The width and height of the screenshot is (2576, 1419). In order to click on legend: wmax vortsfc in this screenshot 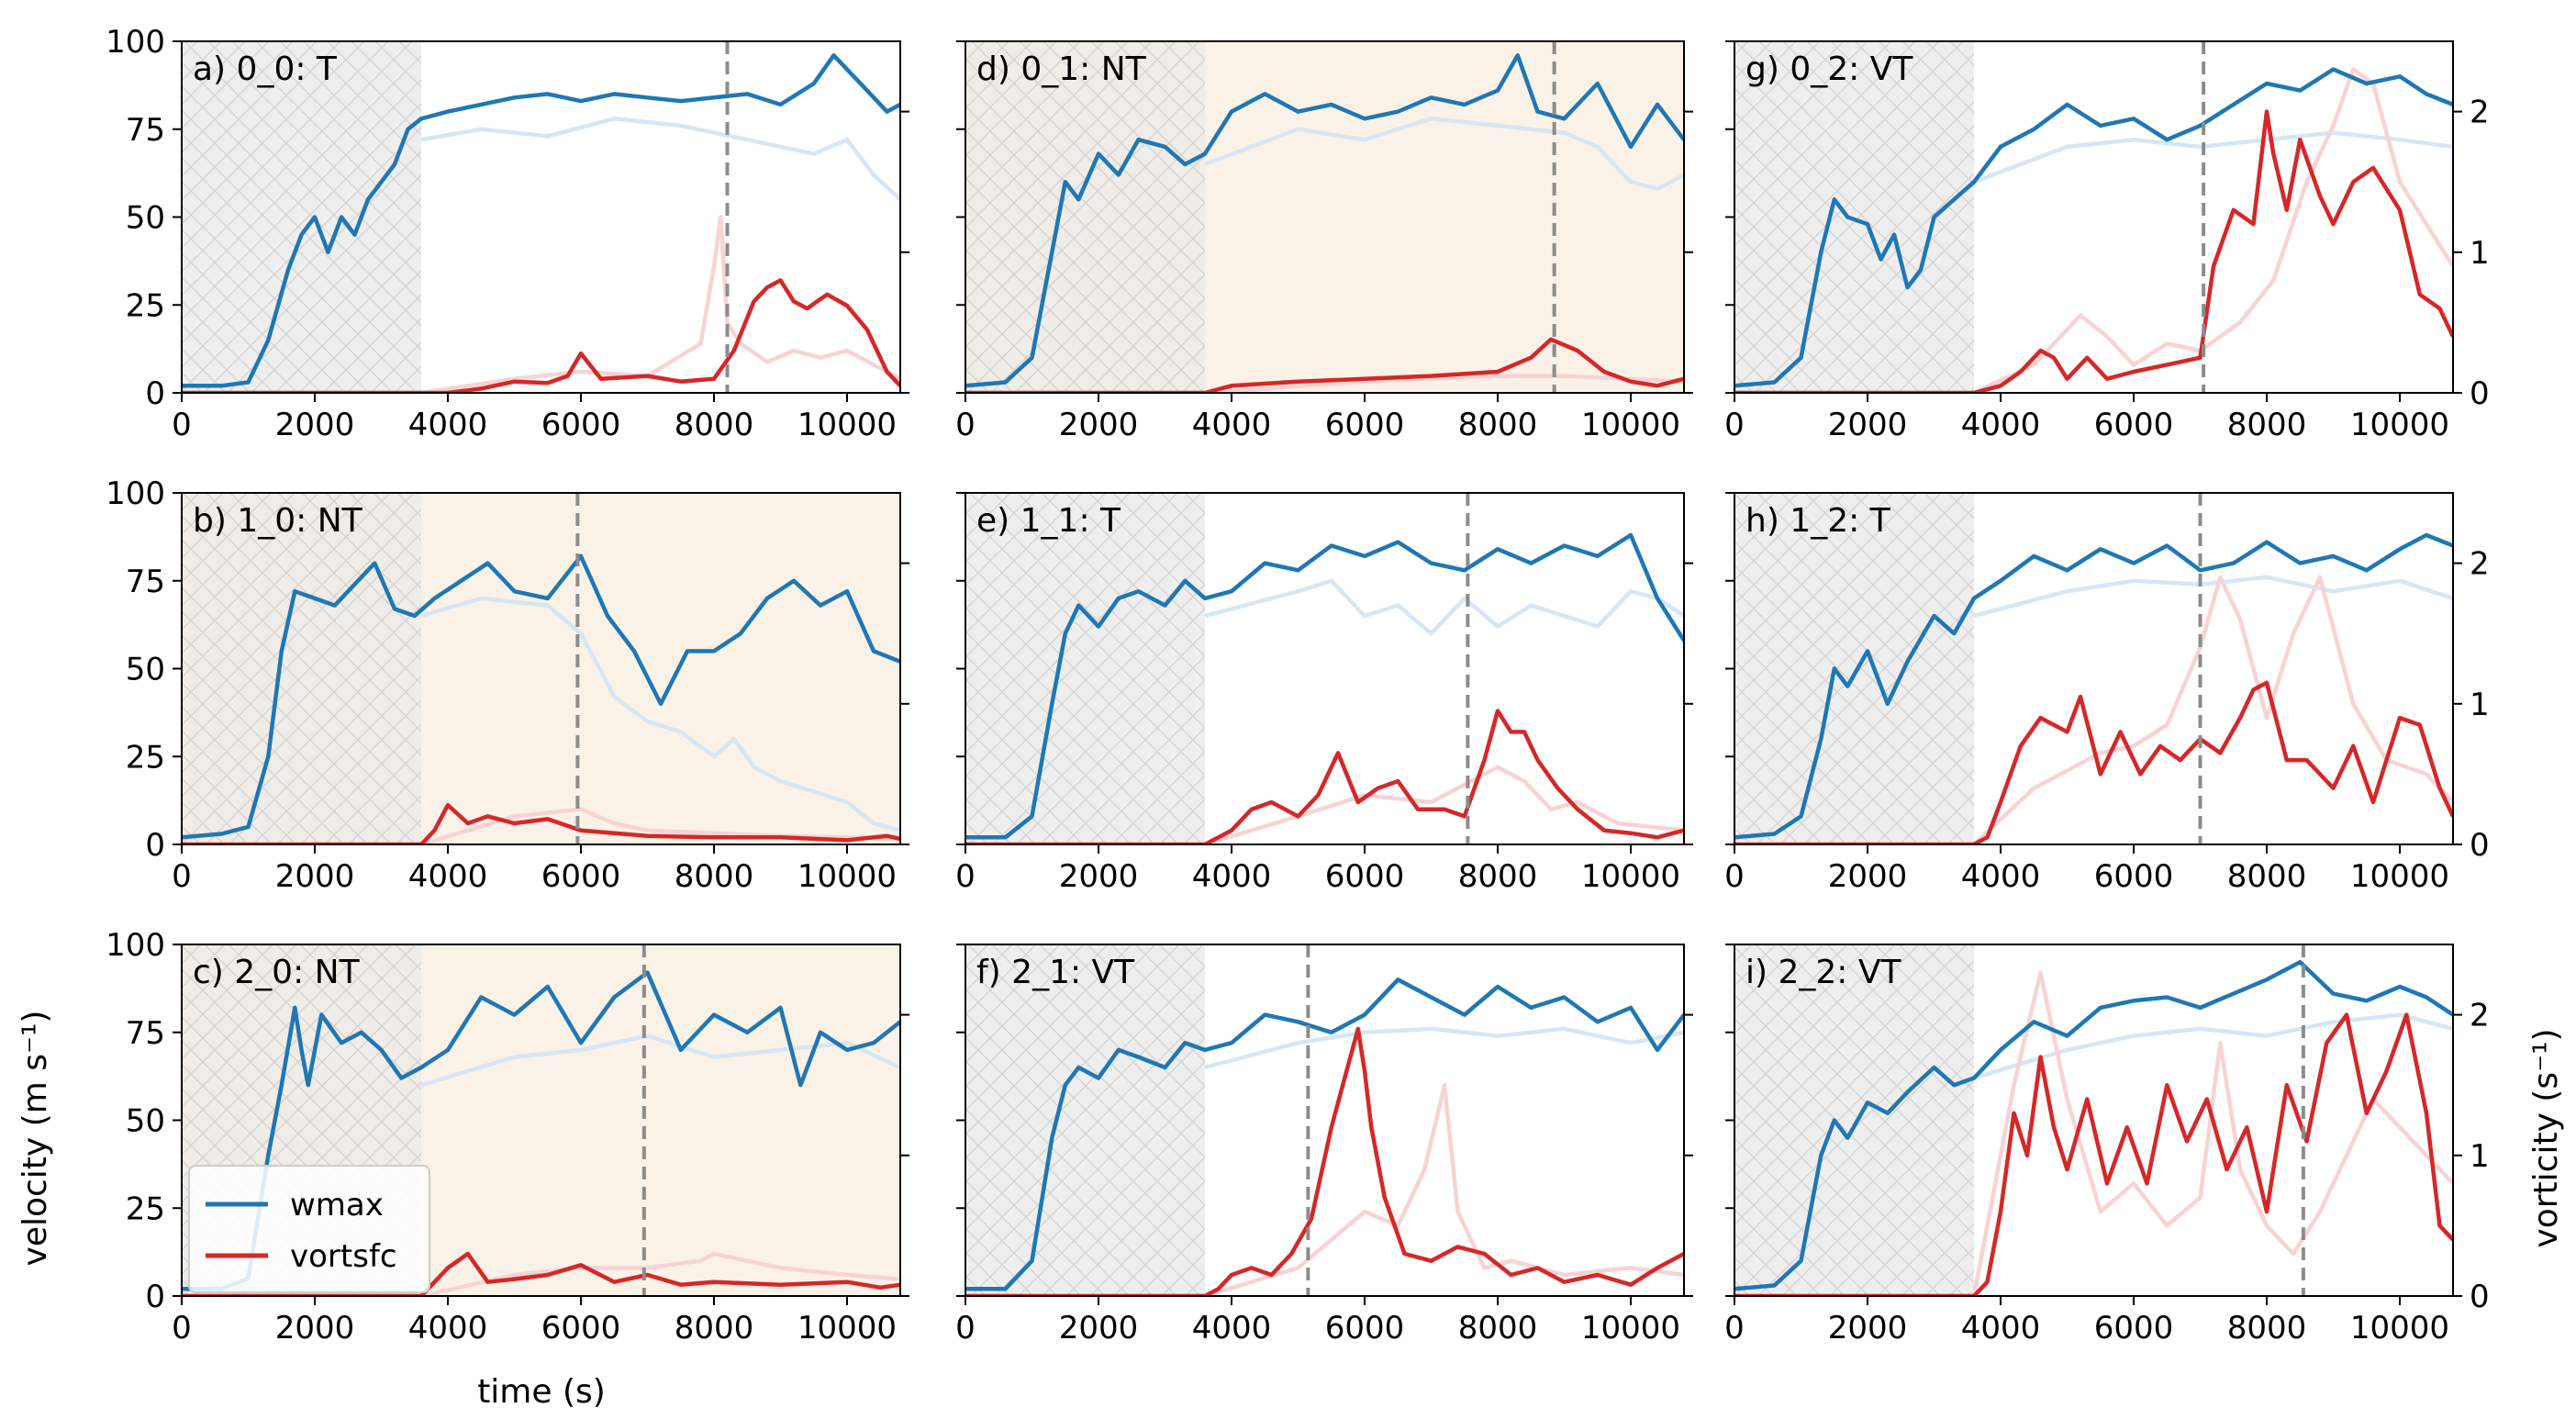, I will do `click(309, 1229)`.